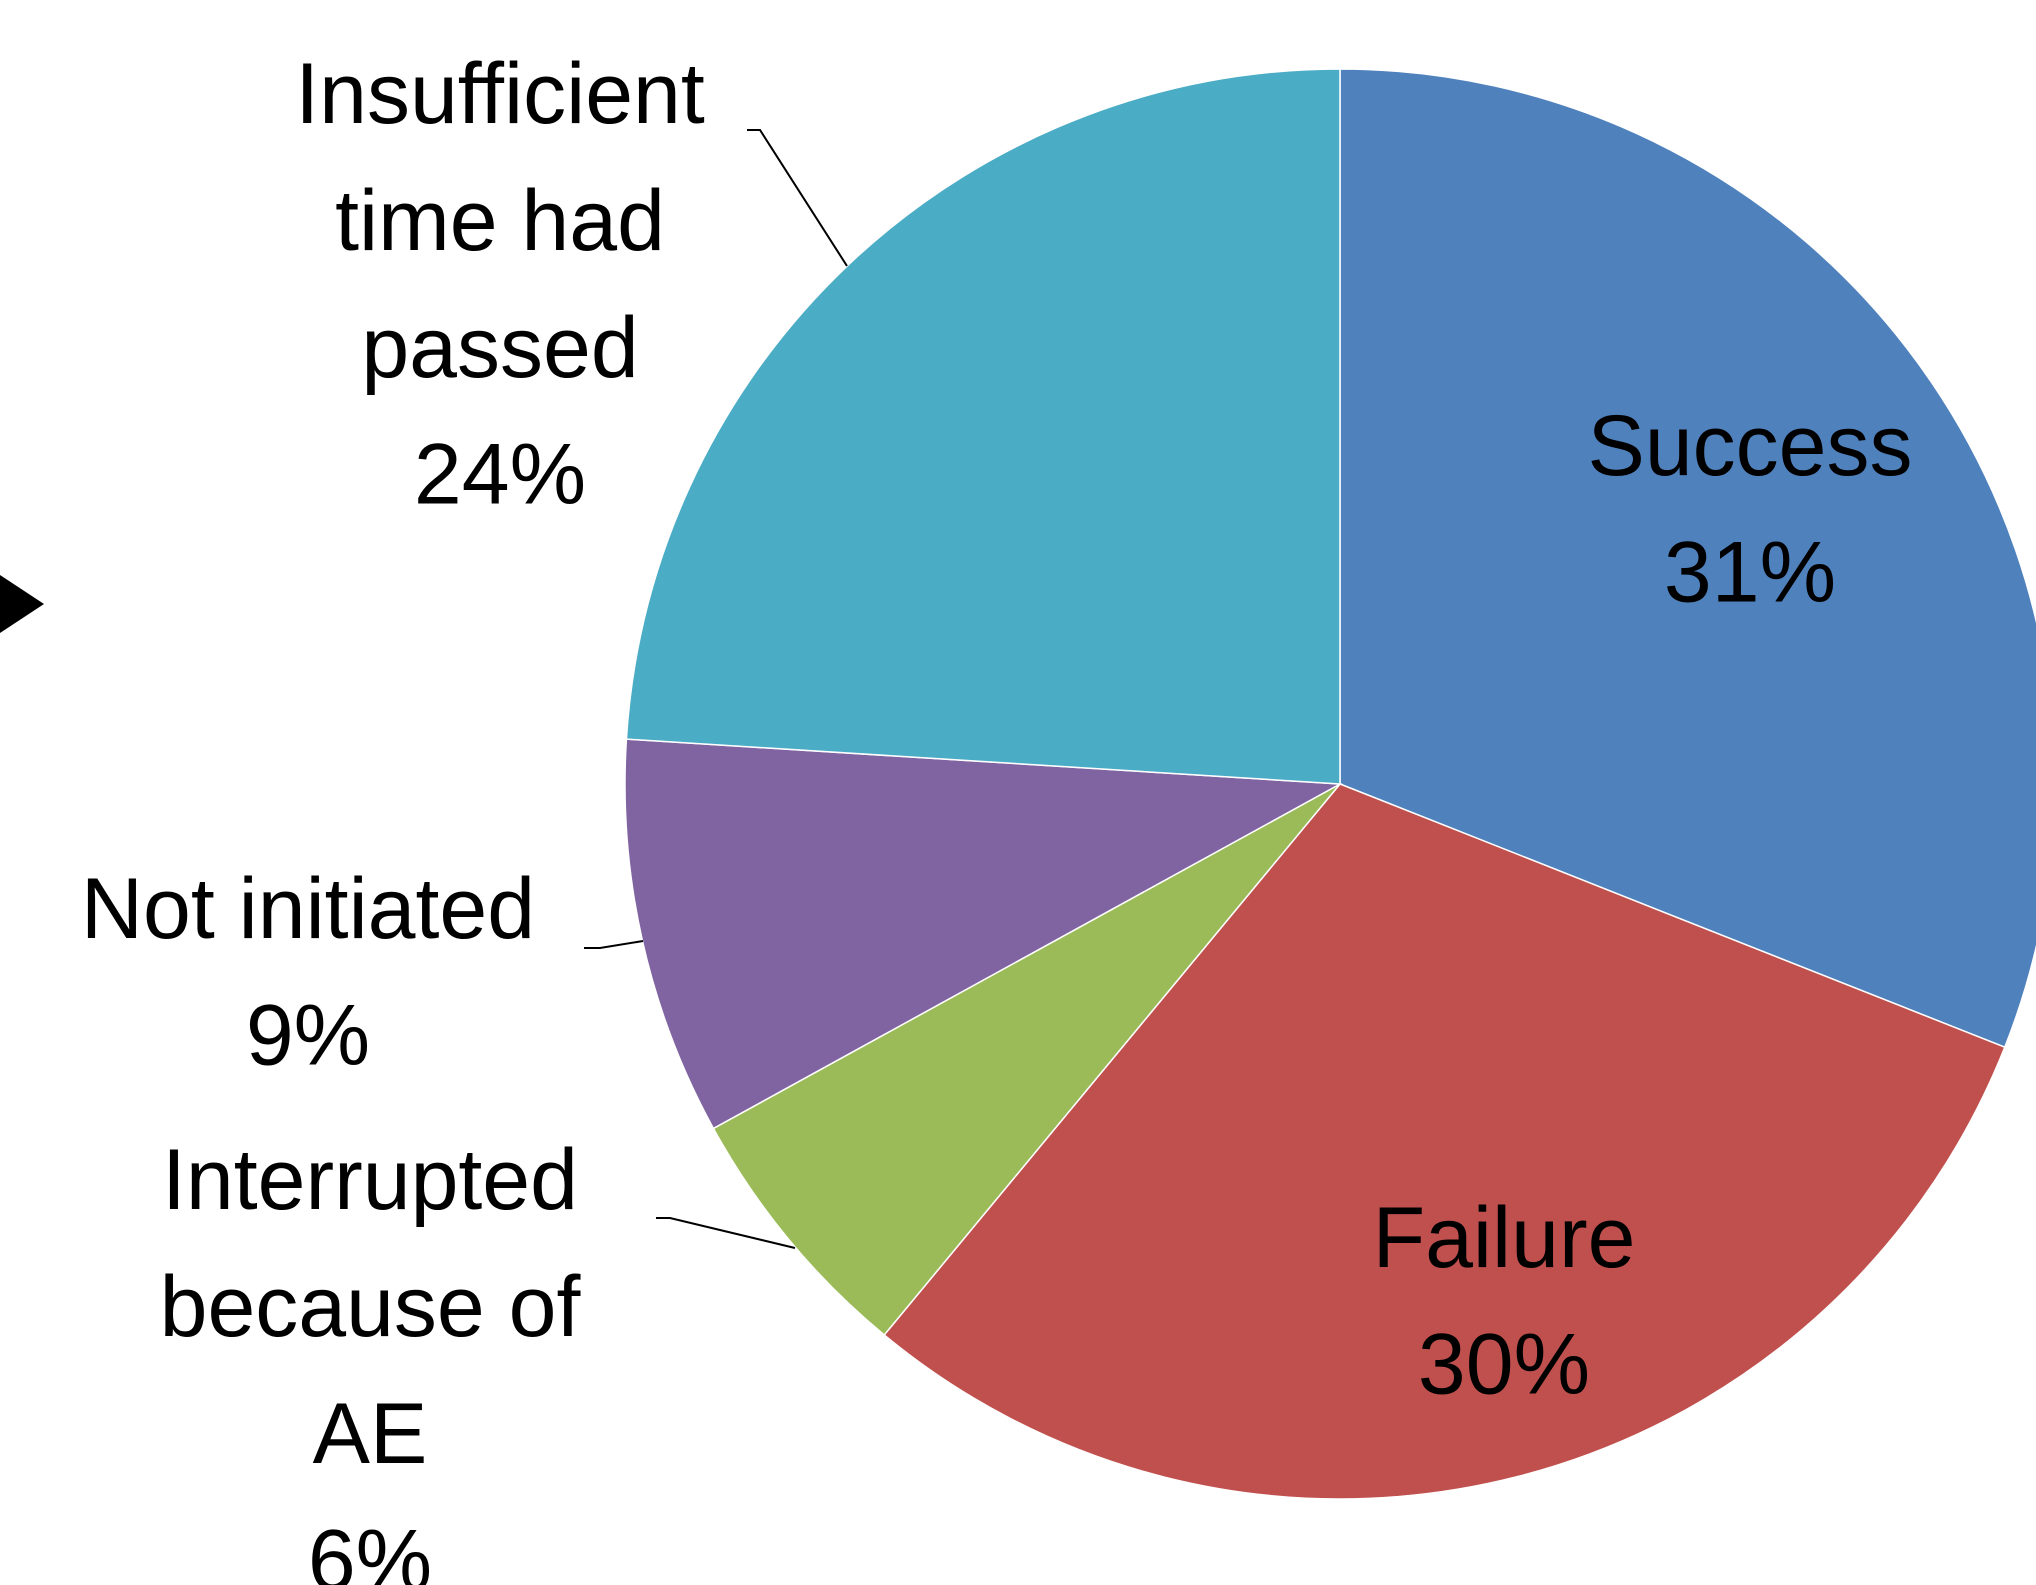 The width and height of the screenshot is (2036, 1585). I want to click on slice-label: Failure, so click(1504, 1238).